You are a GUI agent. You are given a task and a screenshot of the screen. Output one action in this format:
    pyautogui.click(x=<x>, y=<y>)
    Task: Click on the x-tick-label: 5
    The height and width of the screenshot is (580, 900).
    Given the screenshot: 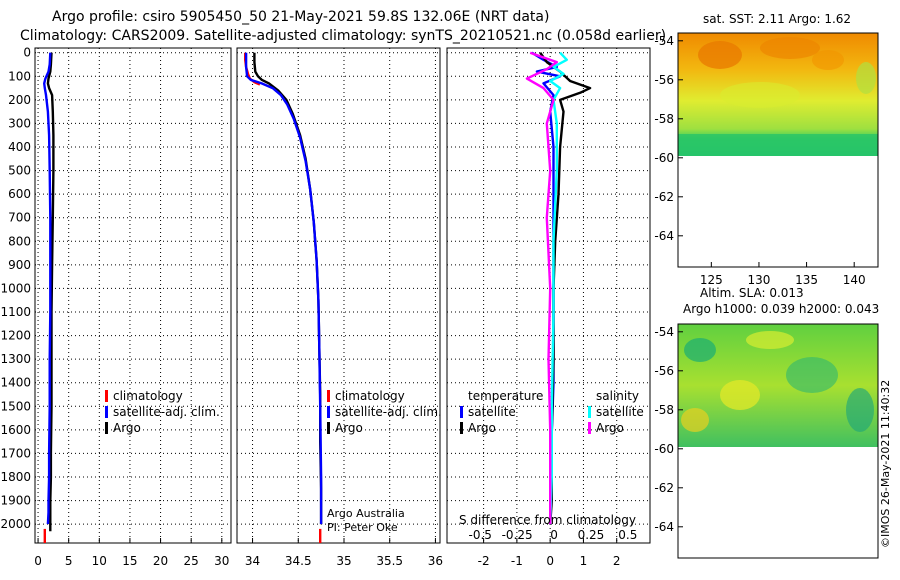 What is the action you would take?
    pyautogui.click(x=69, y=561)
    